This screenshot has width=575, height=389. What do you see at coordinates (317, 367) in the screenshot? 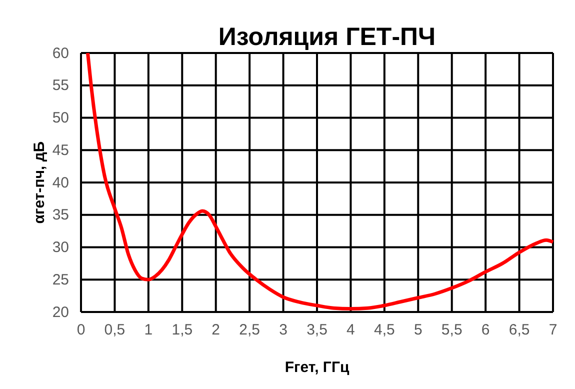
I see `x-axis-title: Fгет, ГГц` at bounding box center [317, 367].